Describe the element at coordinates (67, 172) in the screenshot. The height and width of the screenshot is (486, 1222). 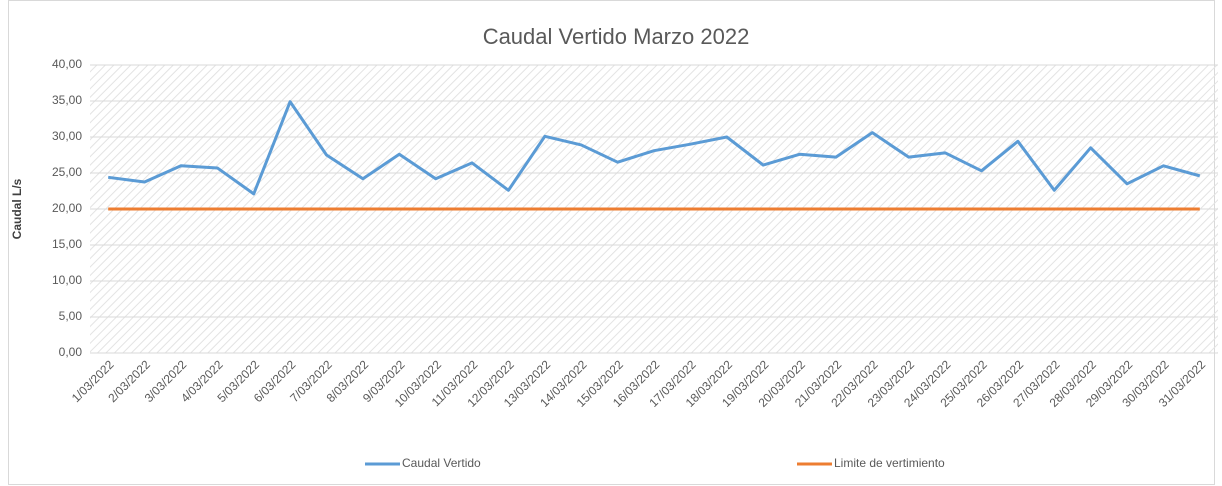
I see `y-tick-label: 25,00` at that location.